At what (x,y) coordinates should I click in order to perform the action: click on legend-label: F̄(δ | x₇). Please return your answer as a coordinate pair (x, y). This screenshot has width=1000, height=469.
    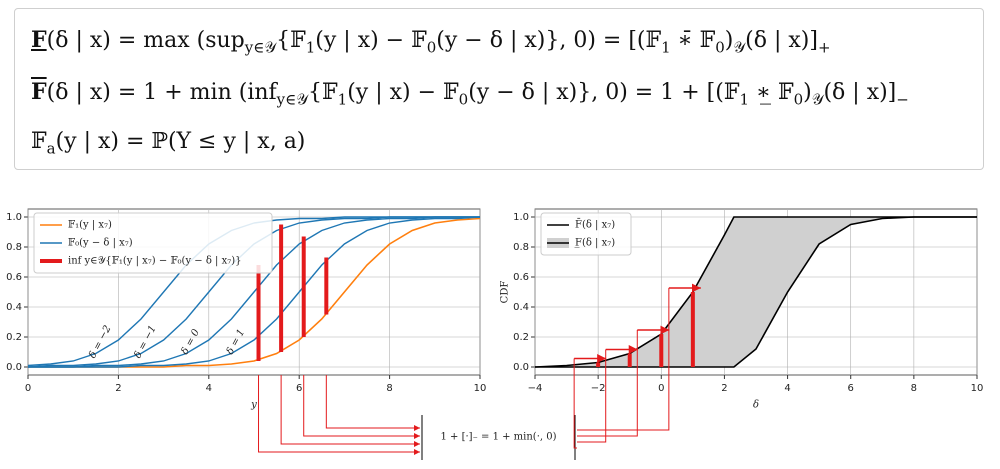
    Looking at the image, I should click on (595, 225).